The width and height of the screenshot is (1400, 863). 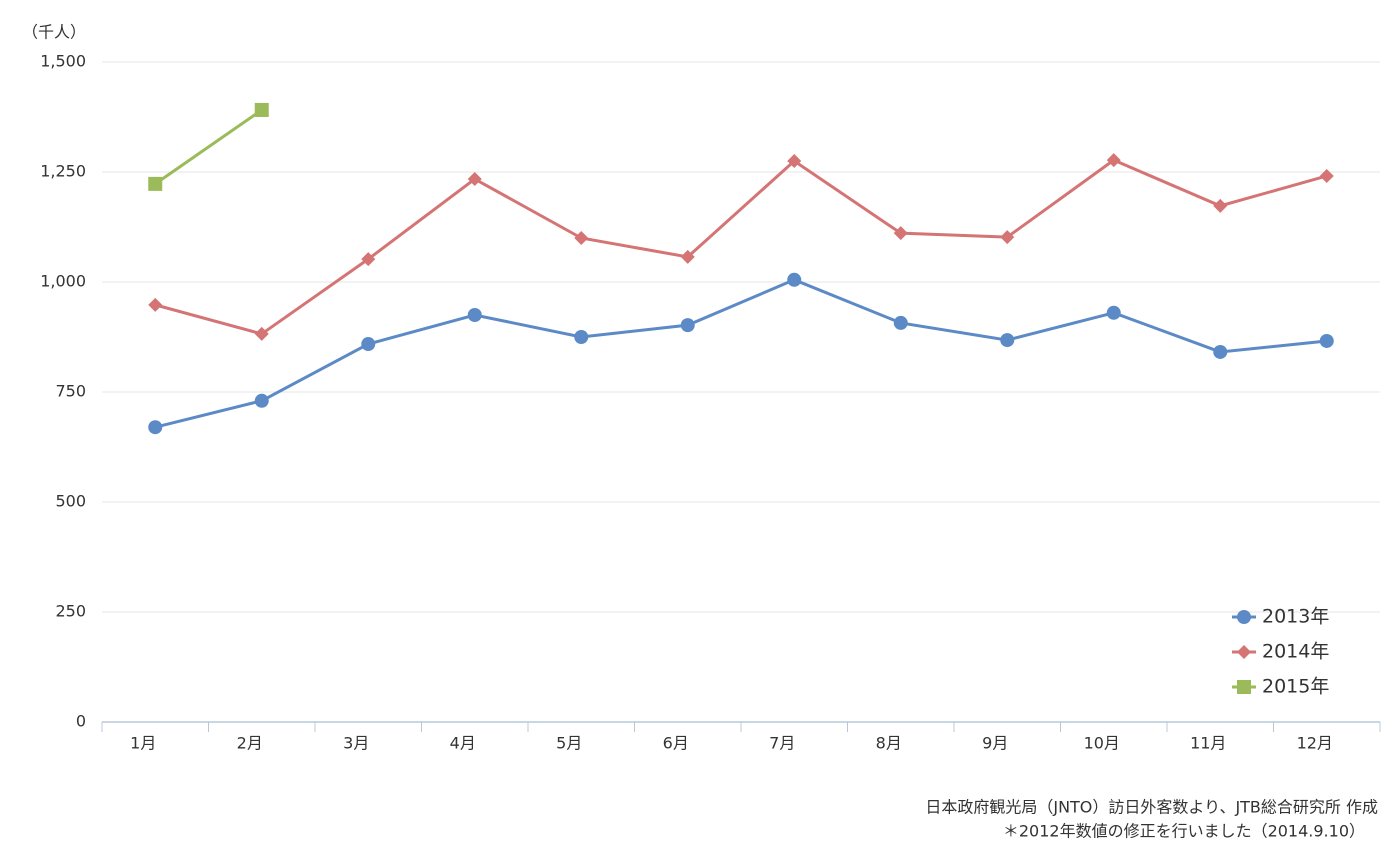 I want to click on x-tick-label: 4月, so click(x=463, y=743).